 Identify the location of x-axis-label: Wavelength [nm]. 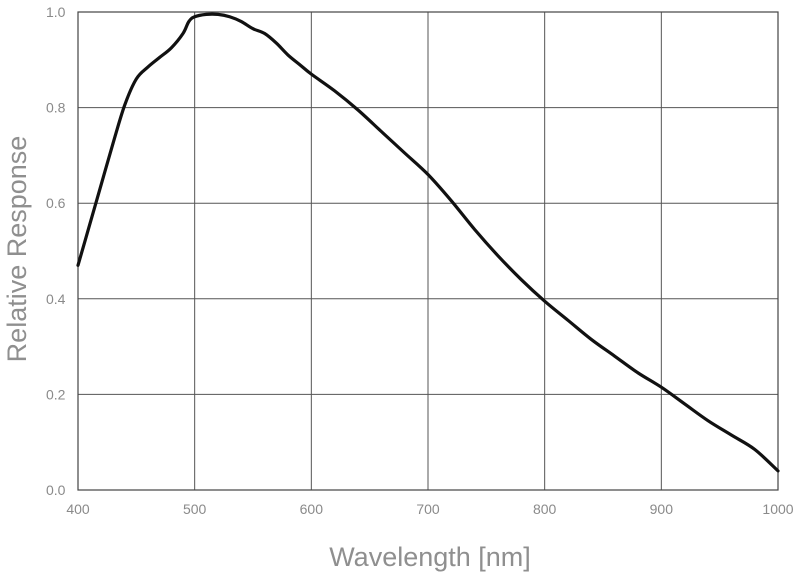
(430, 557).